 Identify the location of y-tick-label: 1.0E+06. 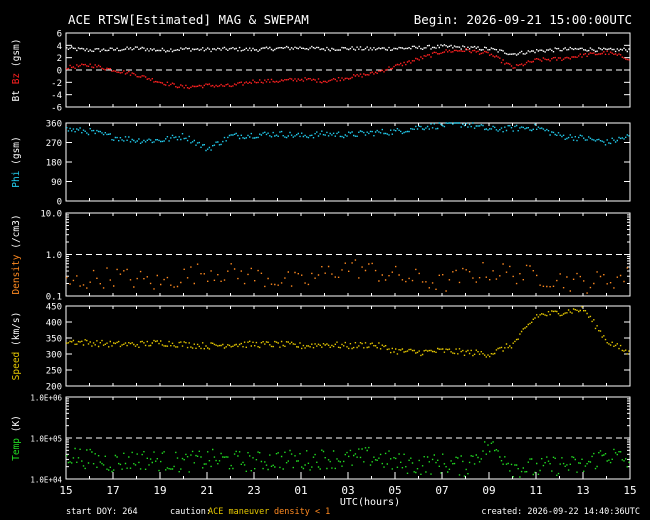
(46, 398).